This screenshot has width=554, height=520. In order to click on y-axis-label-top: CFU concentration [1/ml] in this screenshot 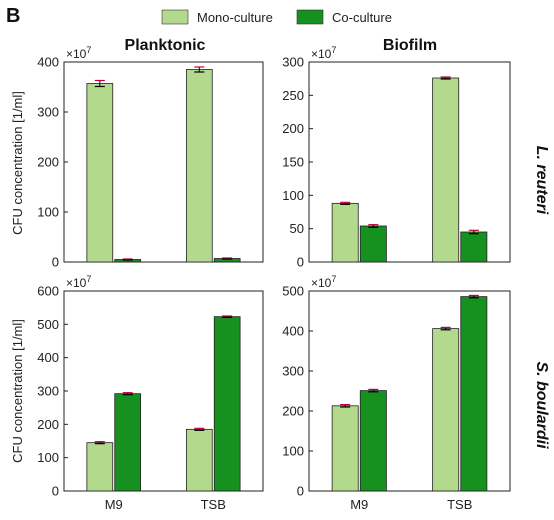, I will do `click(17, 163)`.